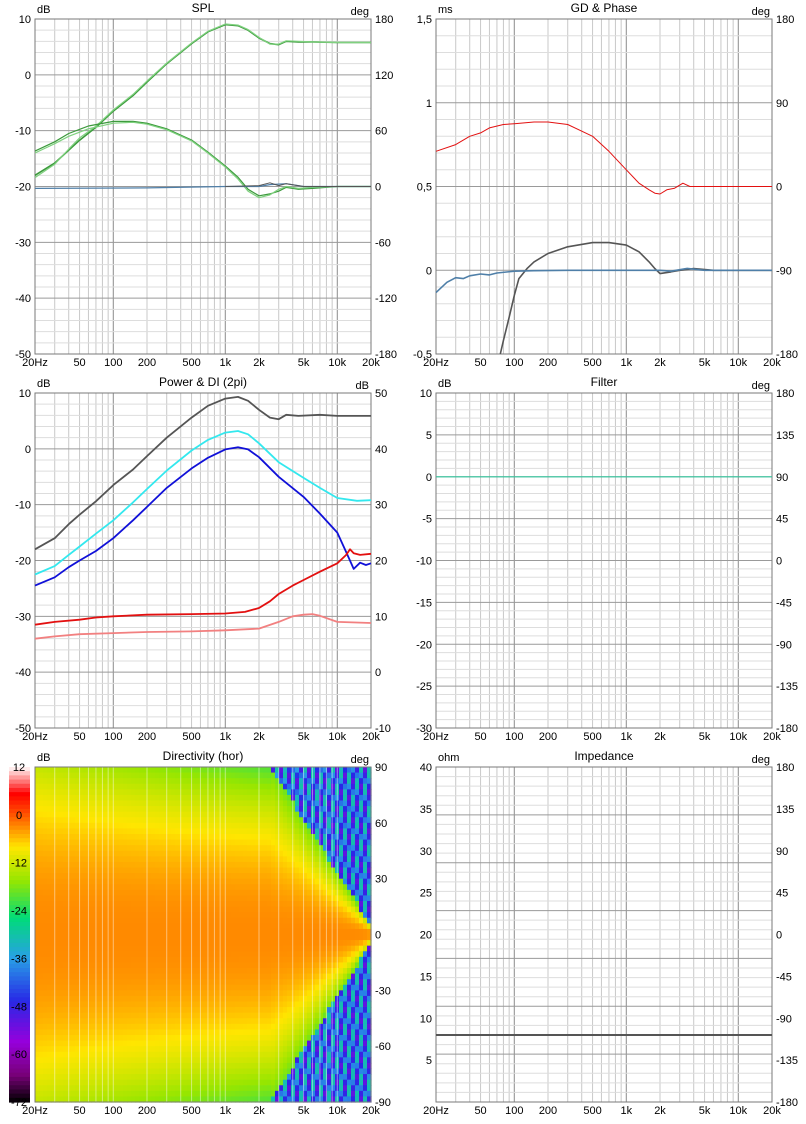 This screenshot has width=806, height=1124. I want to click on x-tick: 200, so click(147, 737).